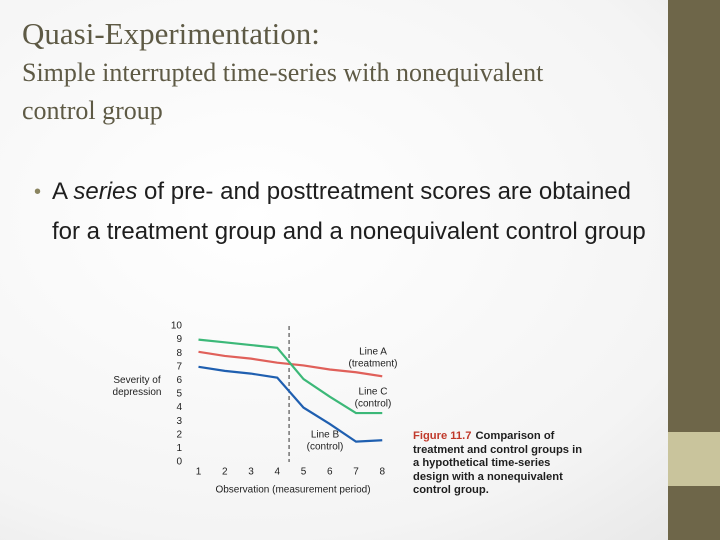  What do you see at coordinates (325, 435) in the screenshot?
I see `line-label: Line B` at bounding box center [325, 435].